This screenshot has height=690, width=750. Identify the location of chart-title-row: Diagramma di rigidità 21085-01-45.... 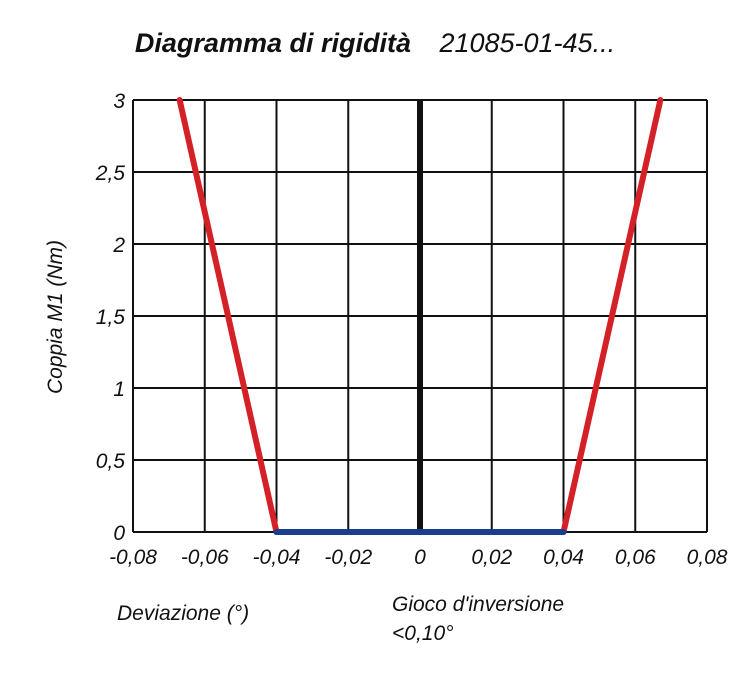
(375, 43).